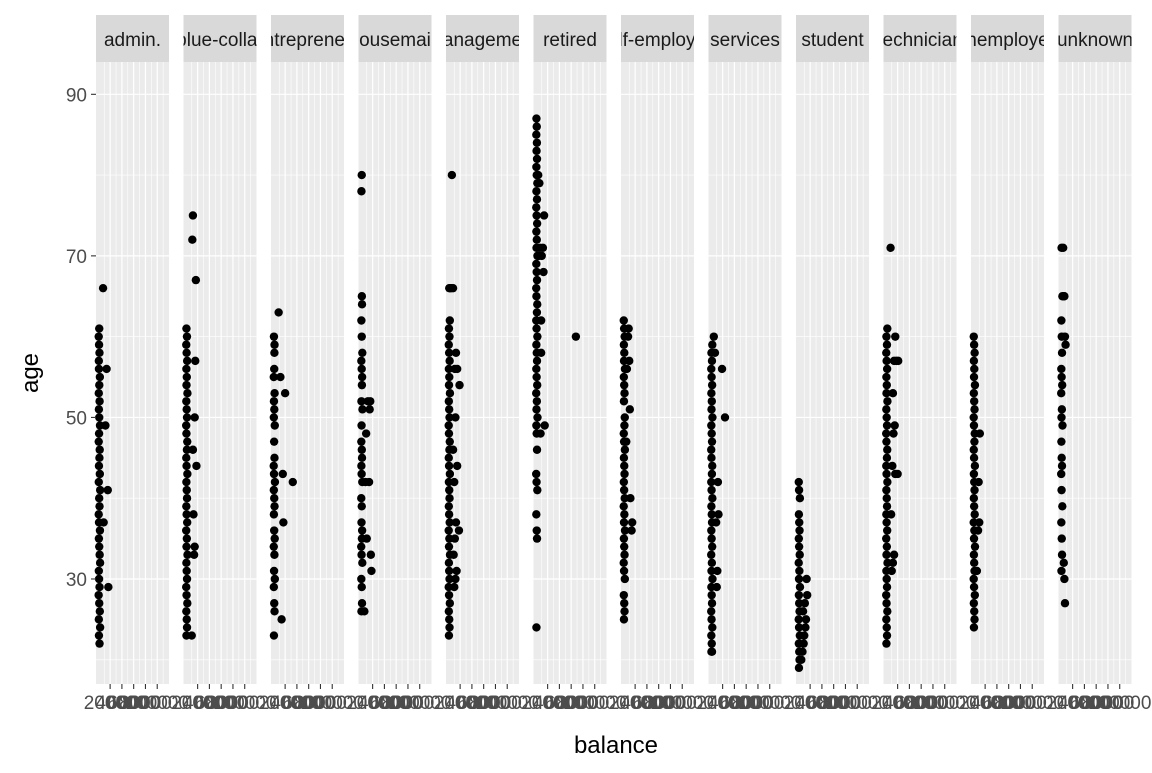 The width and height of the screenshot is (1152, 773). I want to click on x-tick-label: 20000, so click(547, 703).